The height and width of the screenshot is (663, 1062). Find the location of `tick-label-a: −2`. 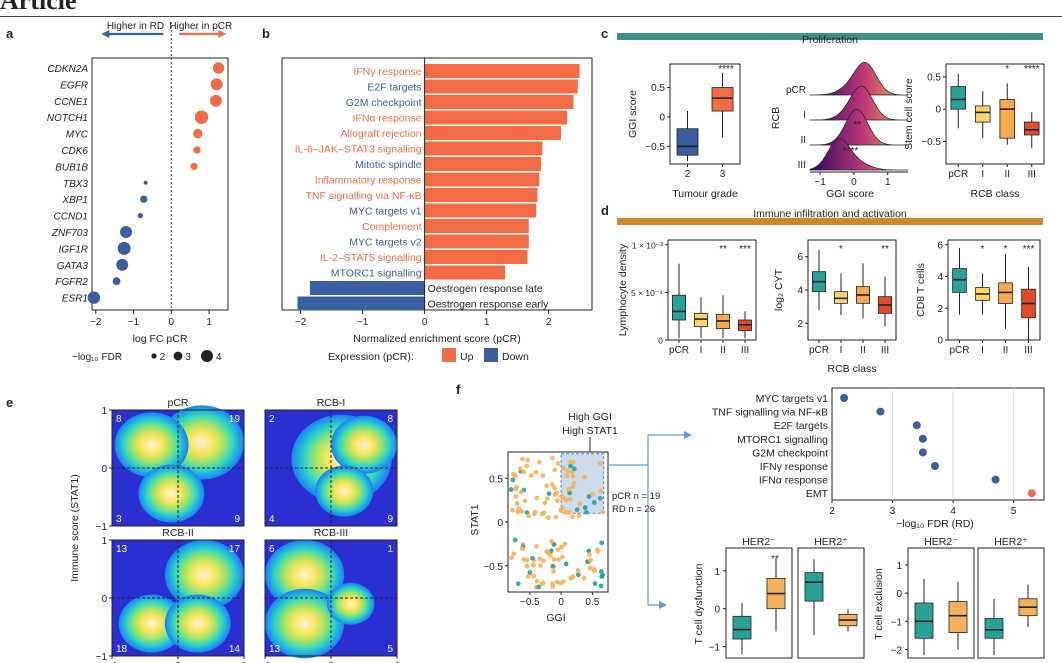

tick-label-a: −2 is located at coordinates (96, 322).